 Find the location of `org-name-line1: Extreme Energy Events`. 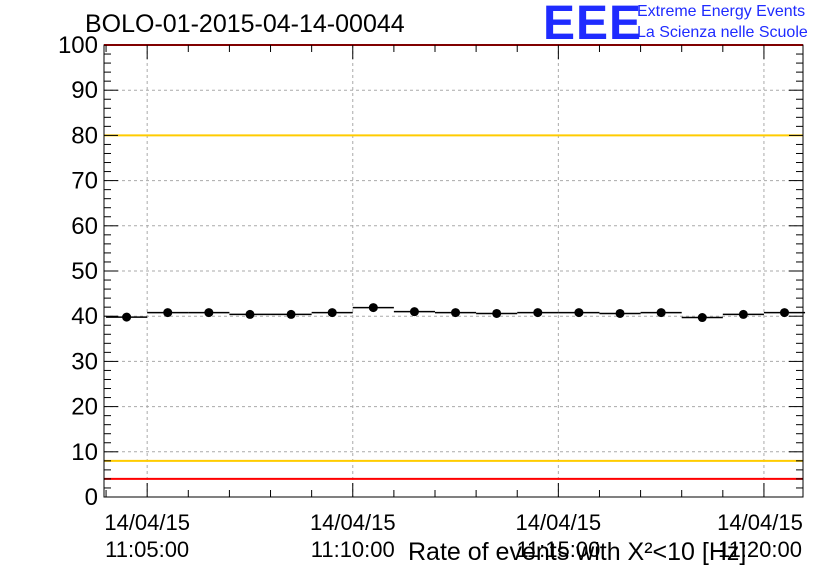

org-name-line1: Extreme Energy Events is located at coordinates (721, 11).